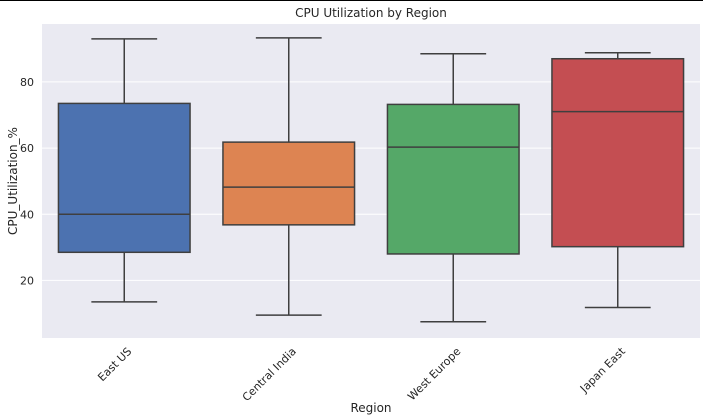 Image resolution: width=703 pixels, height=418 pixels. What do you see at coordinates (370, 408) in the screenshot?
I see `x-axis-label: Region` at bounding box center [370, 408].